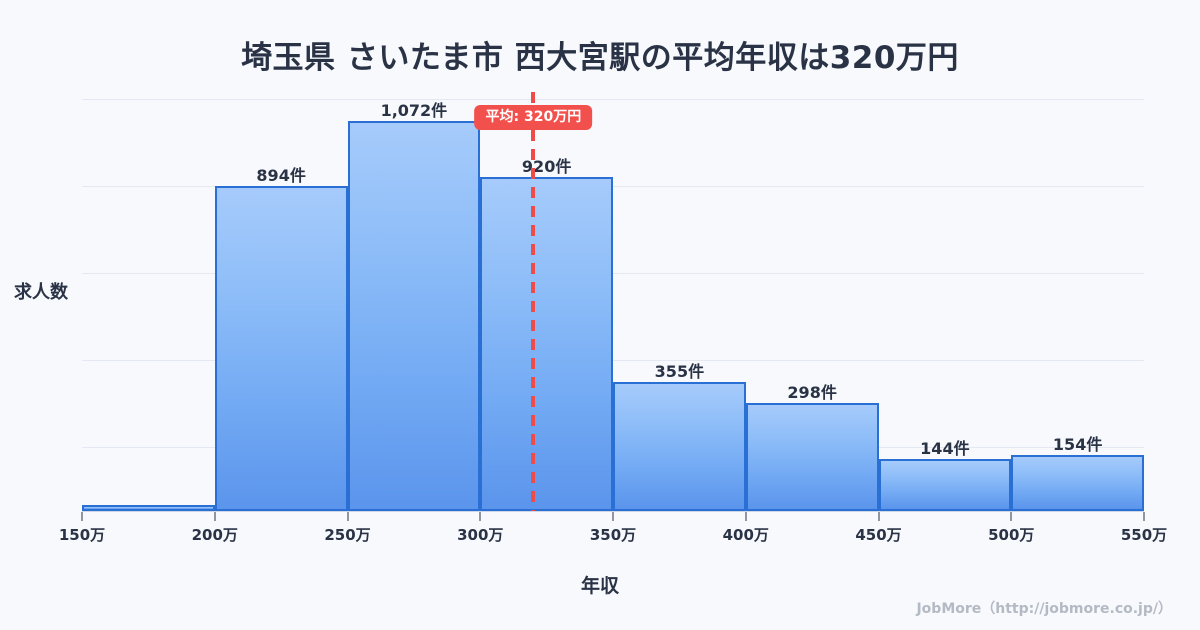 This screenshot has width=1200, height=630. Describe the element at coordinates (1011, 535) in the screenshot. I see `tick-label: 500万` at that location.